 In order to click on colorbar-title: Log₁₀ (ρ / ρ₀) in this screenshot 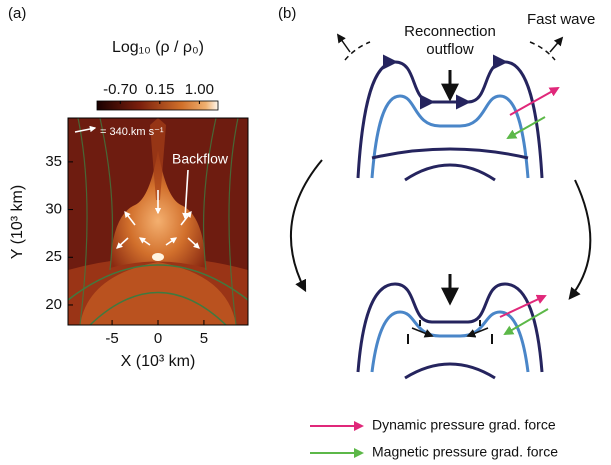, I will do `click(158, 47)`.